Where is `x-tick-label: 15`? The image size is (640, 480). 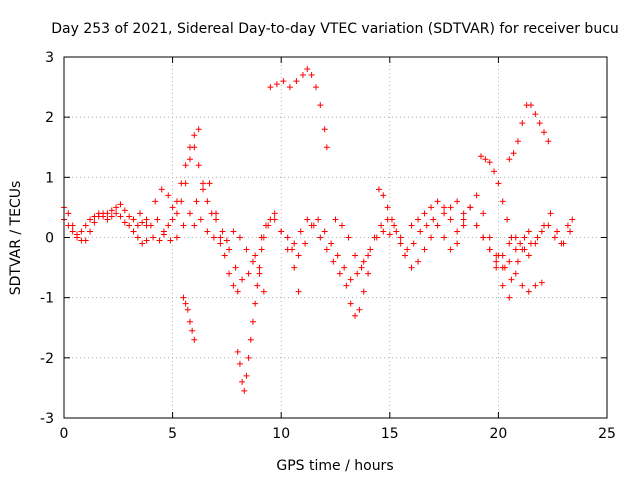
x-tick-label: 15 is located at coordinates (390, 434).